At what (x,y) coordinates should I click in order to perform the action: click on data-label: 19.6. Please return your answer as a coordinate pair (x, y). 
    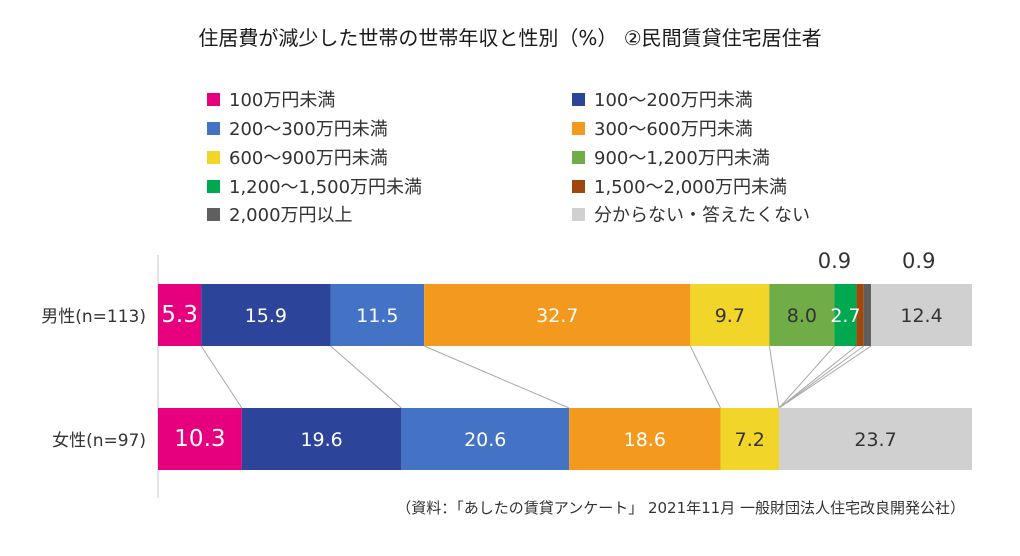
    Looking at the image, I should click on (321, 440).